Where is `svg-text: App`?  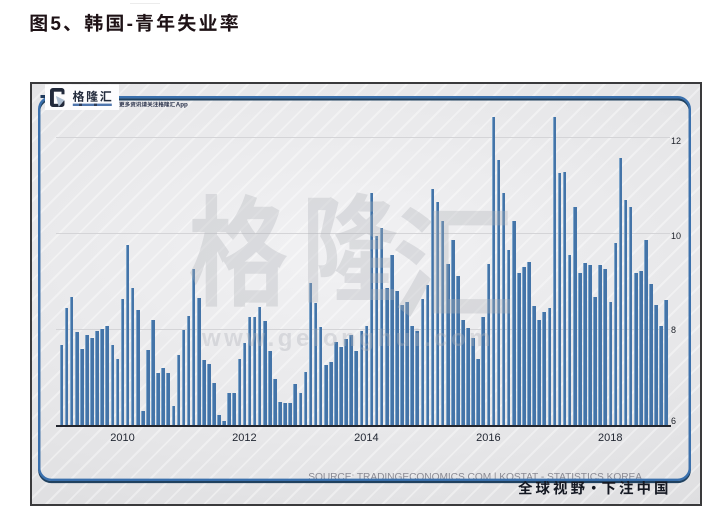 svg-text: App is located at coordinates (182, 104).